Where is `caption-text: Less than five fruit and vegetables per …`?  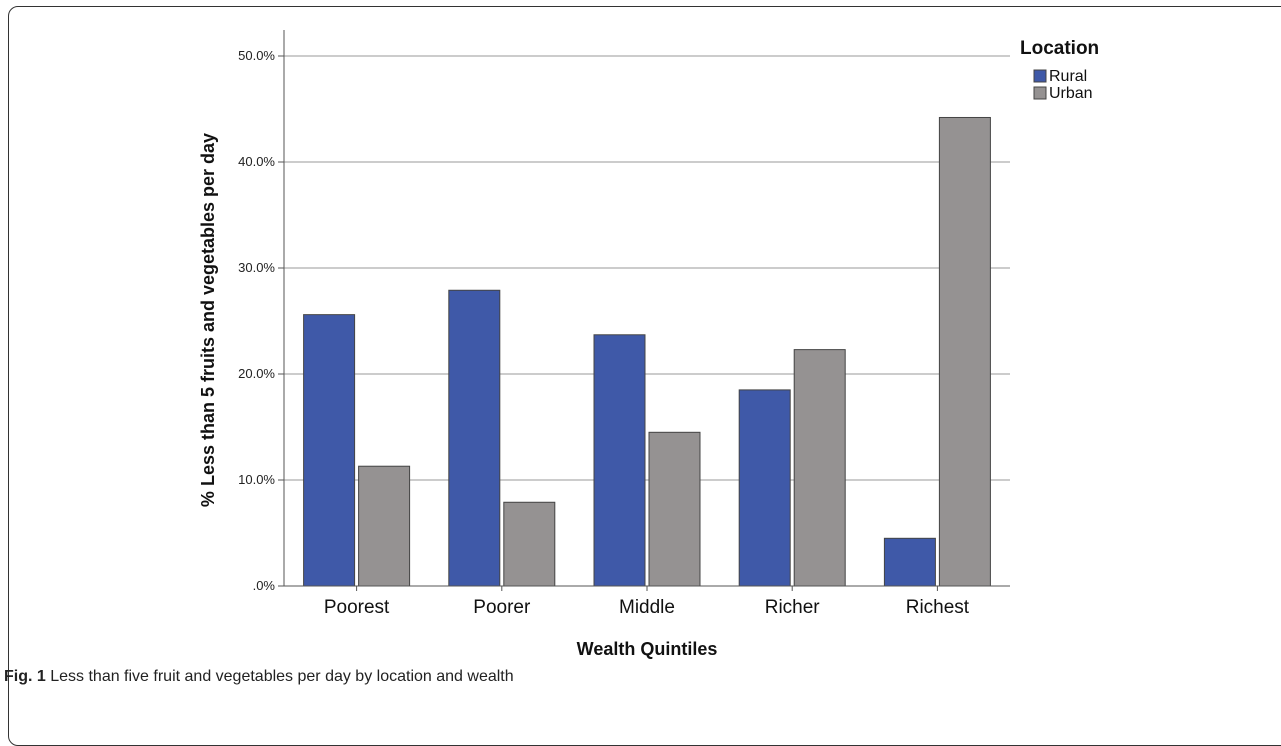
caption-text: Less than five fruit and vegetables per … is located at coordinates (279, 676).